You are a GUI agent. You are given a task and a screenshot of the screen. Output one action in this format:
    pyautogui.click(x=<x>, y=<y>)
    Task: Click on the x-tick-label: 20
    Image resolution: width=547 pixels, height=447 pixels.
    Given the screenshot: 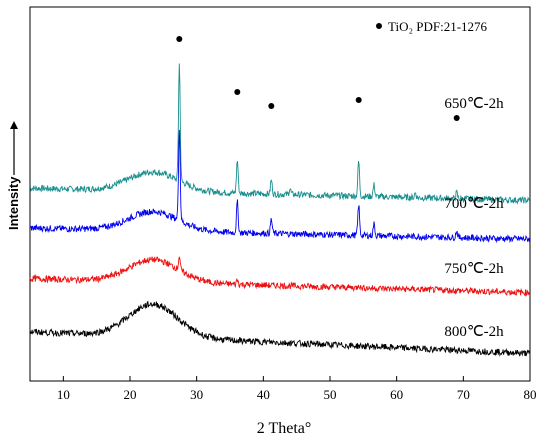 What is the action you would take?
    pyautogui.click(x=130, y=394)
    